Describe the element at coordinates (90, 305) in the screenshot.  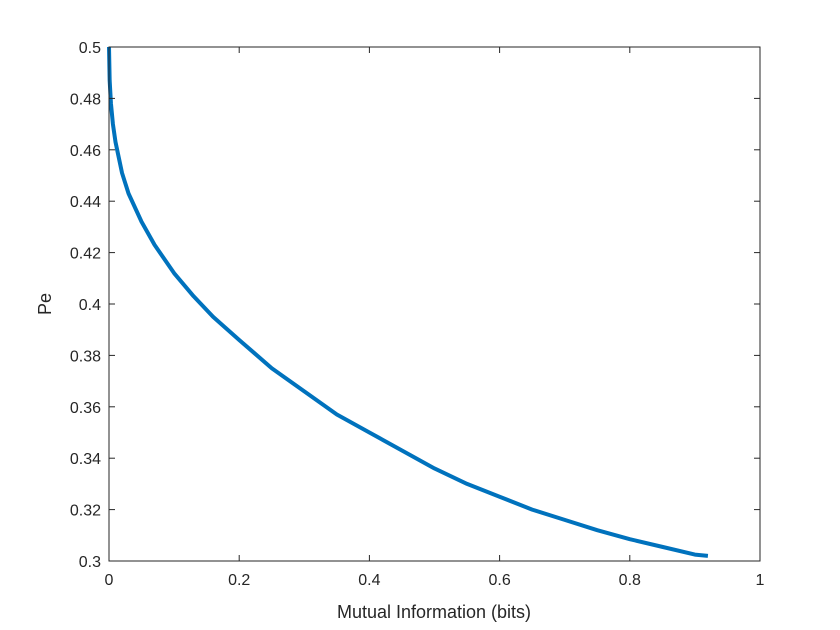
I see `y-tick-label: 0.4` at that location.